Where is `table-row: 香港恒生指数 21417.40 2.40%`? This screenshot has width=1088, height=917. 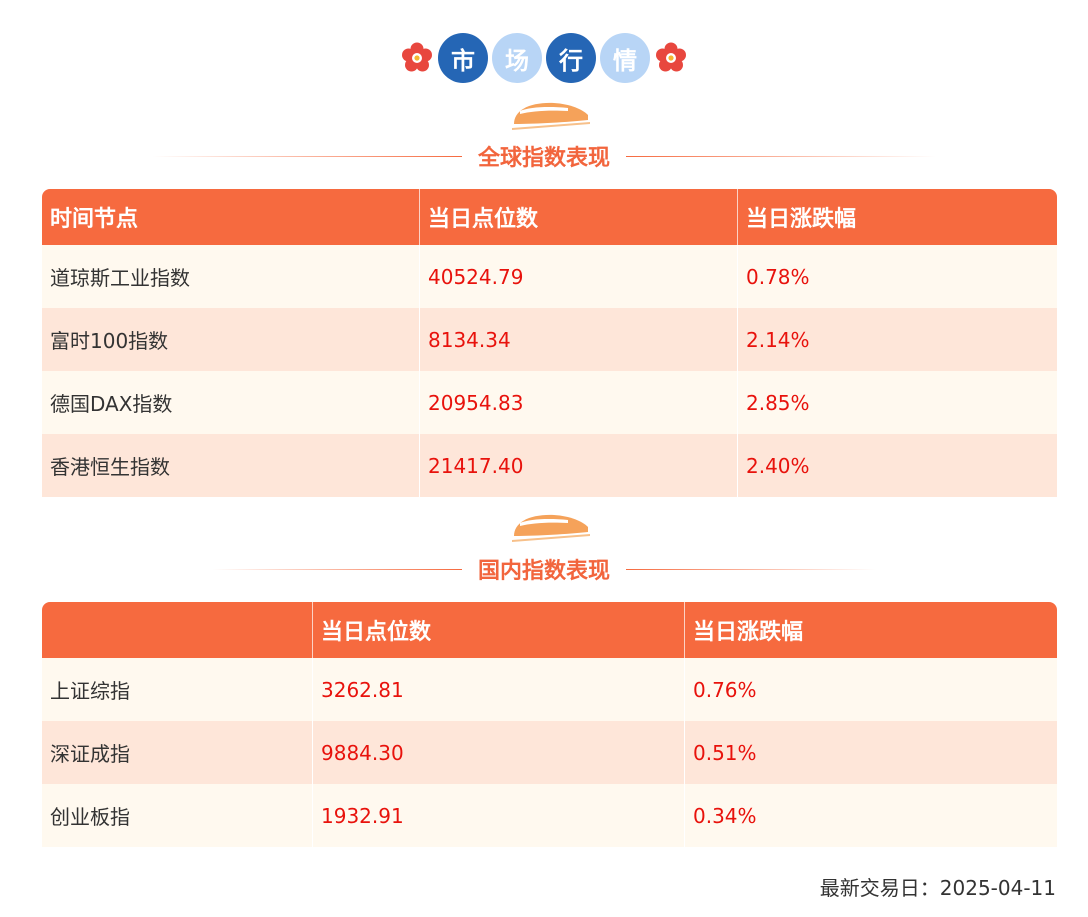
table-row: 香港恒生指数 21417.40 2.40% is located at coordinates (549, 465).